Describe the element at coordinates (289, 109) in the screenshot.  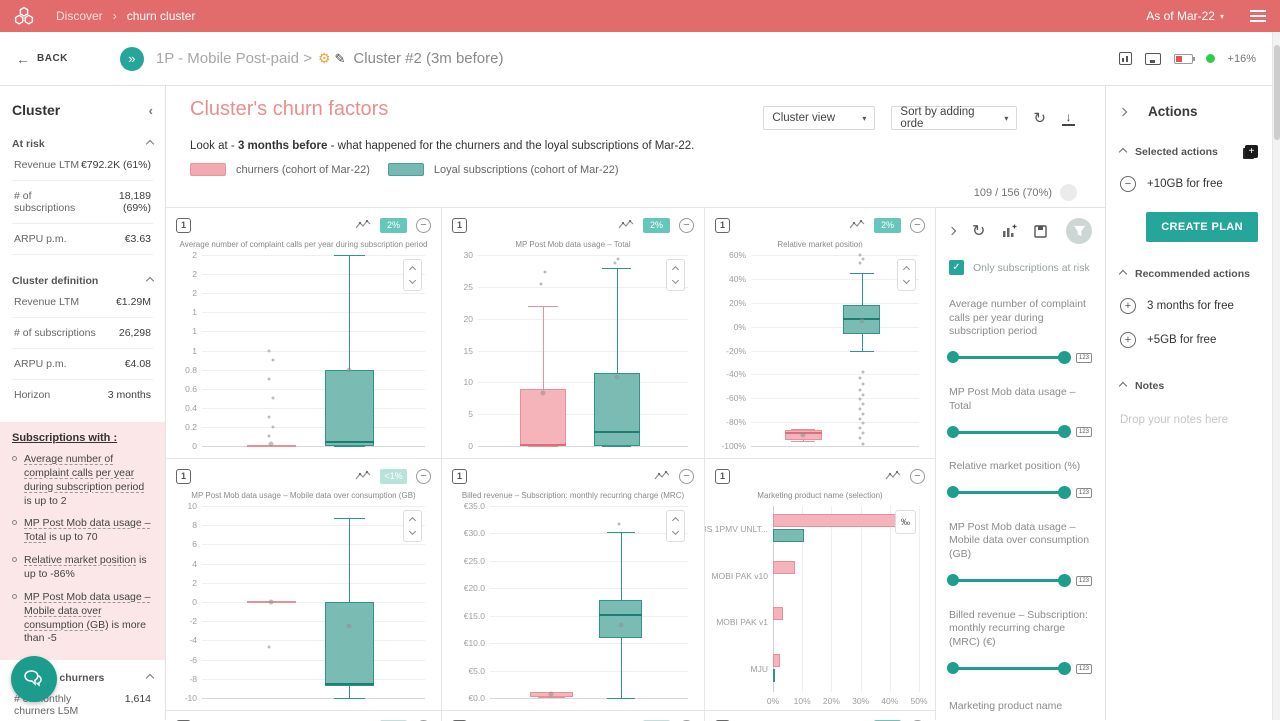
I see `section-title: Cluster's churn factors` at that location.